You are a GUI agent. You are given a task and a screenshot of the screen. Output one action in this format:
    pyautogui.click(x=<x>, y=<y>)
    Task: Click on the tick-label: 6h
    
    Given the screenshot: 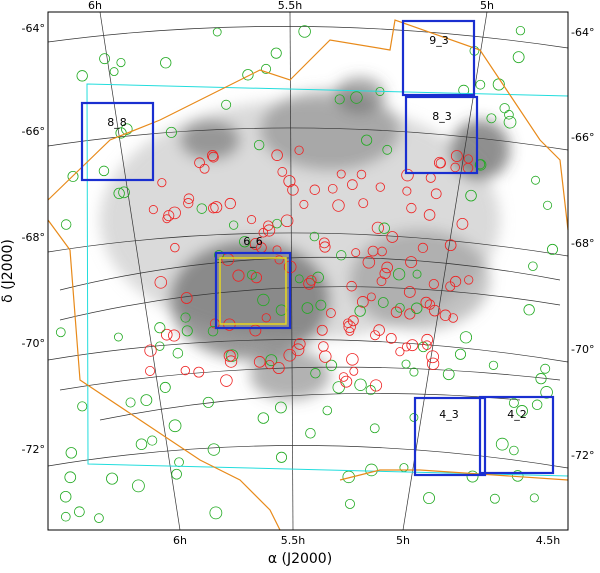 What is the action you would take?
    pyautogui.click(x=180, y=540)
    